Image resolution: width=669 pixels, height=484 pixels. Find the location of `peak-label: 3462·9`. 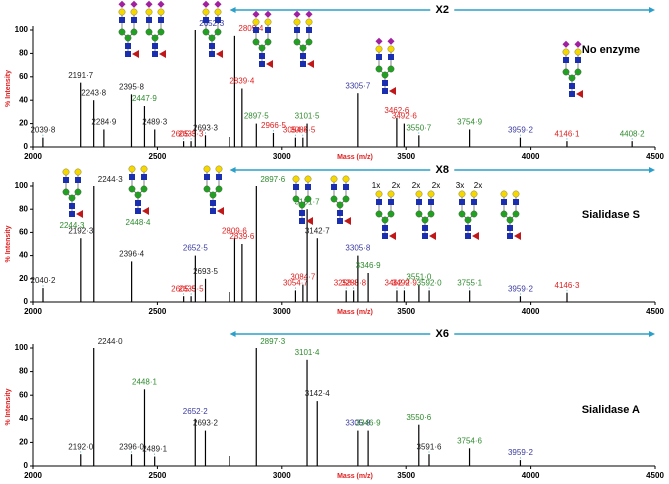

peak-label: 3462·9 is located at coordinates (397, 283).